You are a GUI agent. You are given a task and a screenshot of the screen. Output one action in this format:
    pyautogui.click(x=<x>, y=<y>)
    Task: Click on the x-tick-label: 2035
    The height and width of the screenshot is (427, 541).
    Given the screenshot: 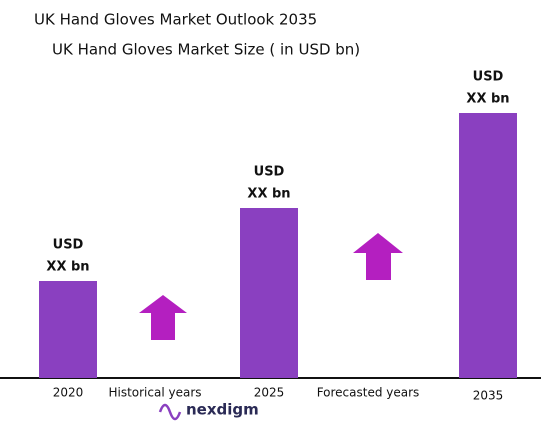 What is the action you would take?
    pyautogui.click(x=488, y=396)
    